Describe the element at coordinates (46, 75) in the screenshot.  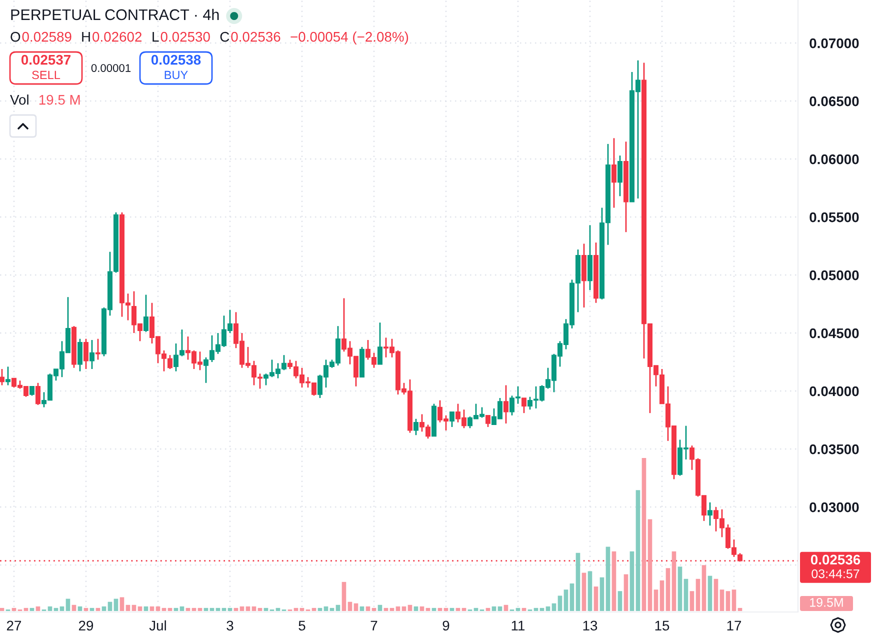
I see `annotation: SELL` at that location.